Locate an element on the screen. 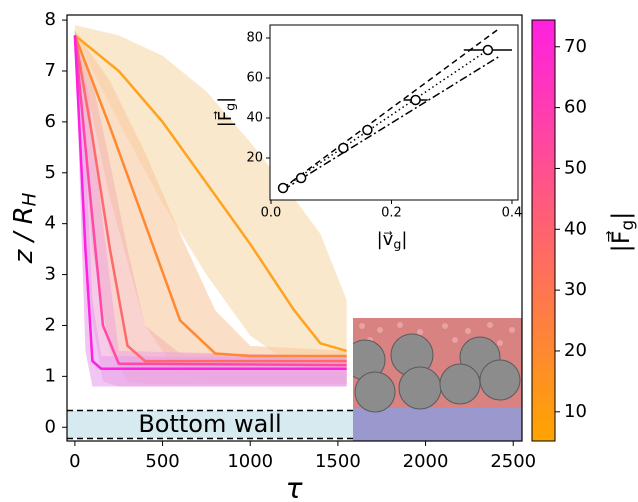 This screenshot has height=502, width=638. inset-x-tick-label: 0.2 is located at coordinates (391, 213).